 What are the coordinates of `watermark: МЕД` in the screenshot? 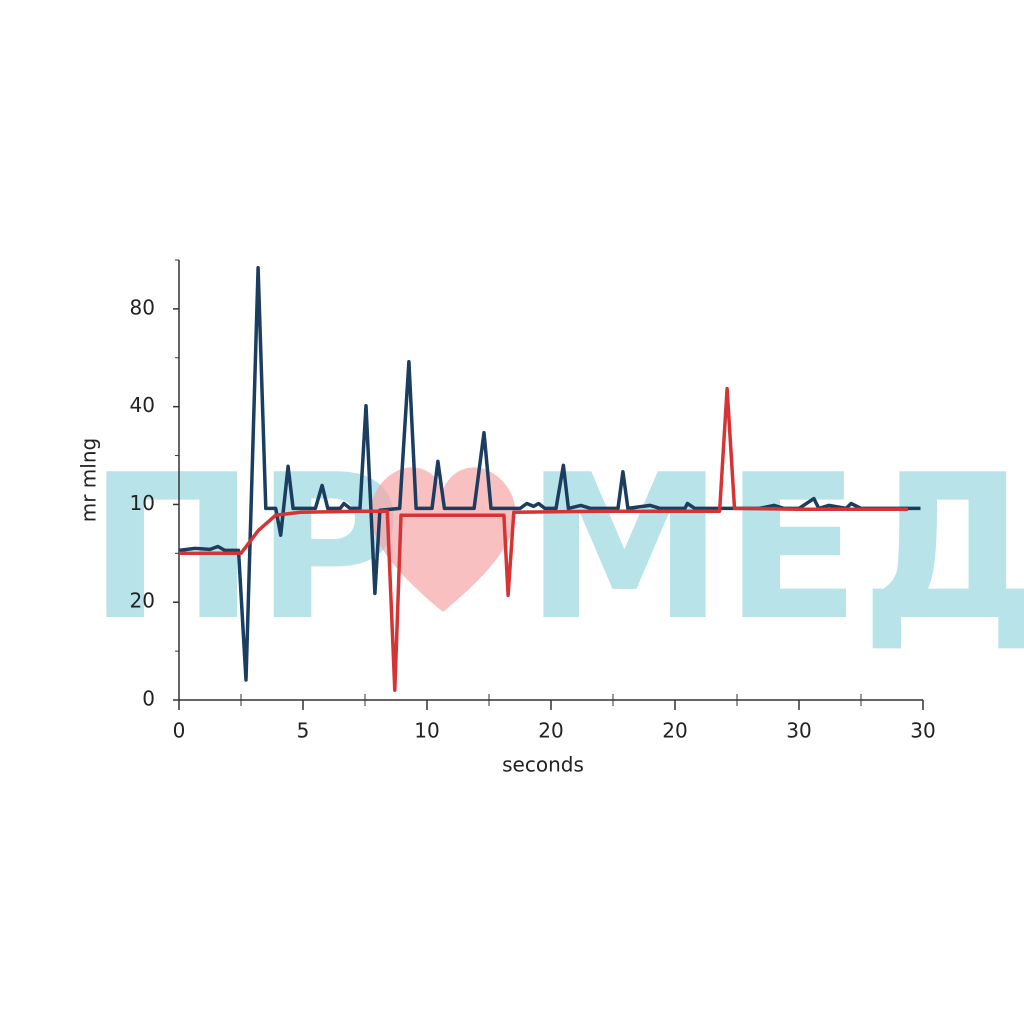 It's located at (774, 548).